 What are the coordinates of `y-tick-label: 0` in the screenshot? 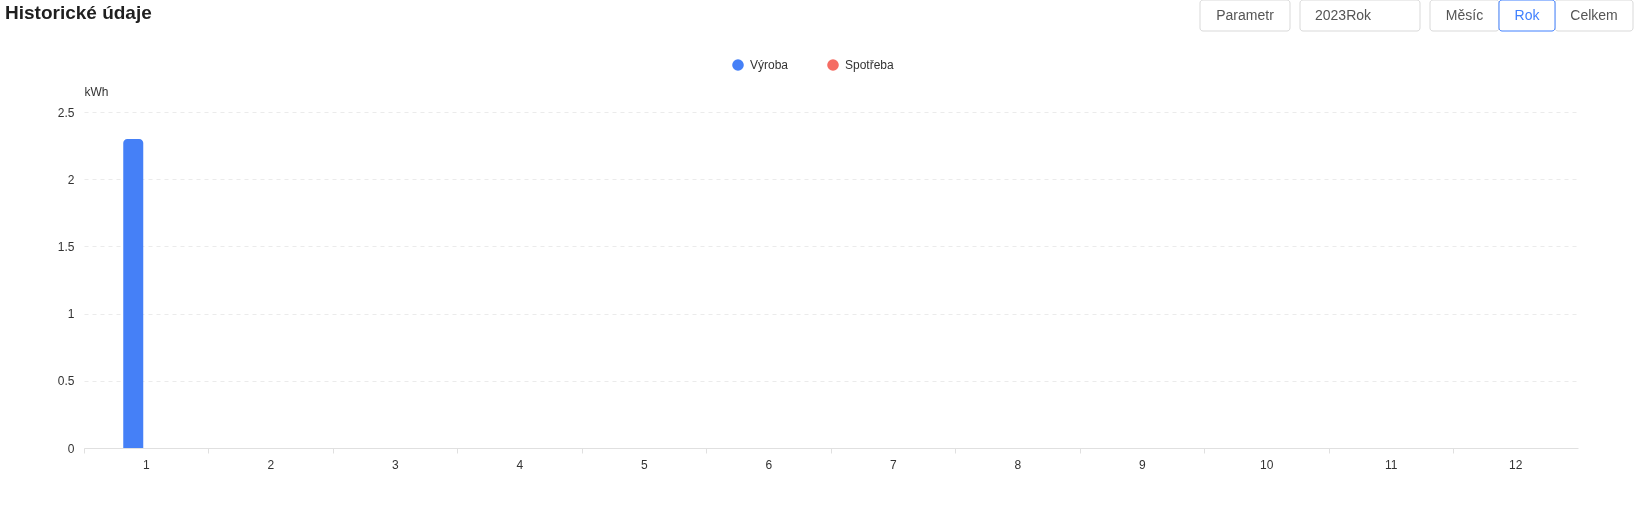 It's located at (71, 448).